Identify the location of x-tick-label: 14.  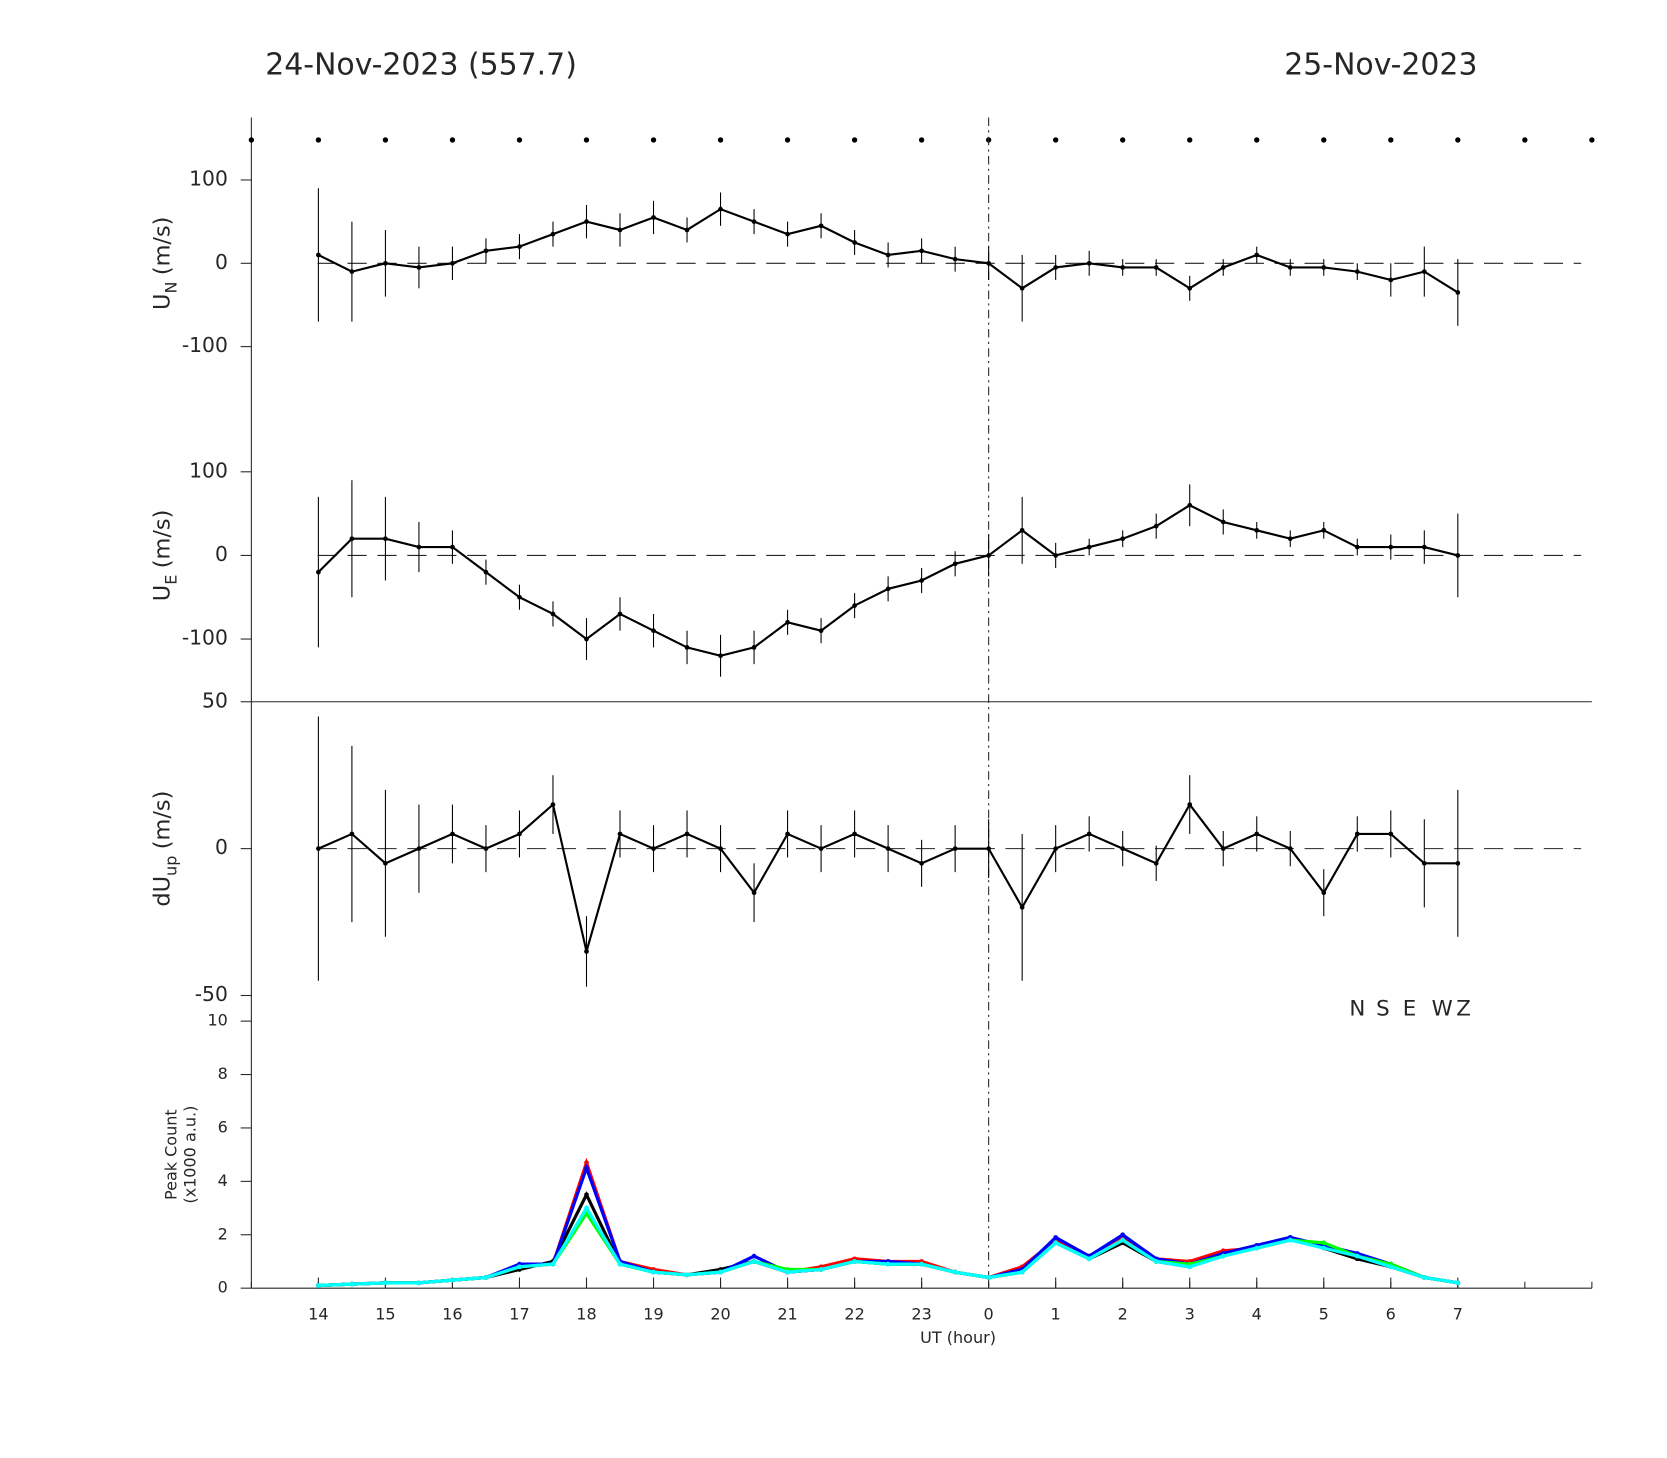
(318, 1313).